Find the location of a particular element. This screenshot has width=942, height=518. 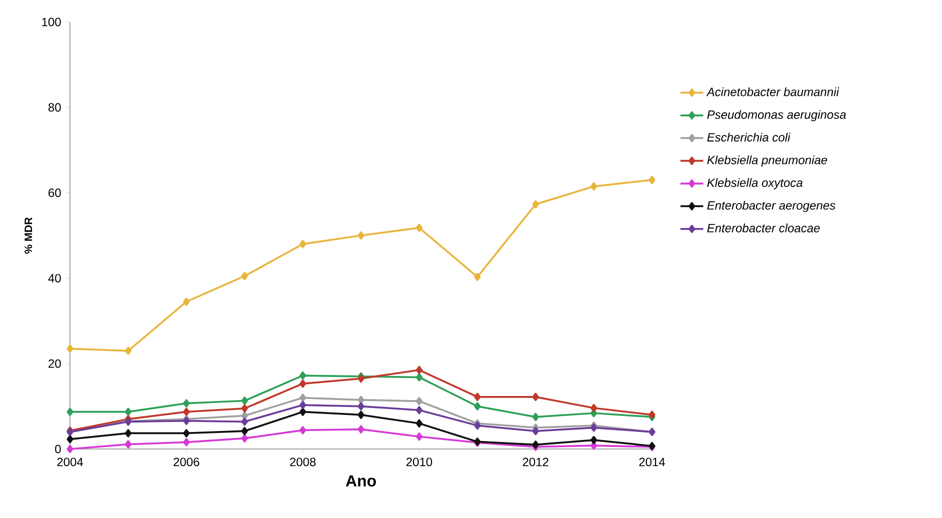

y-axis-title: % MDR is located at coordinates (28, 235).